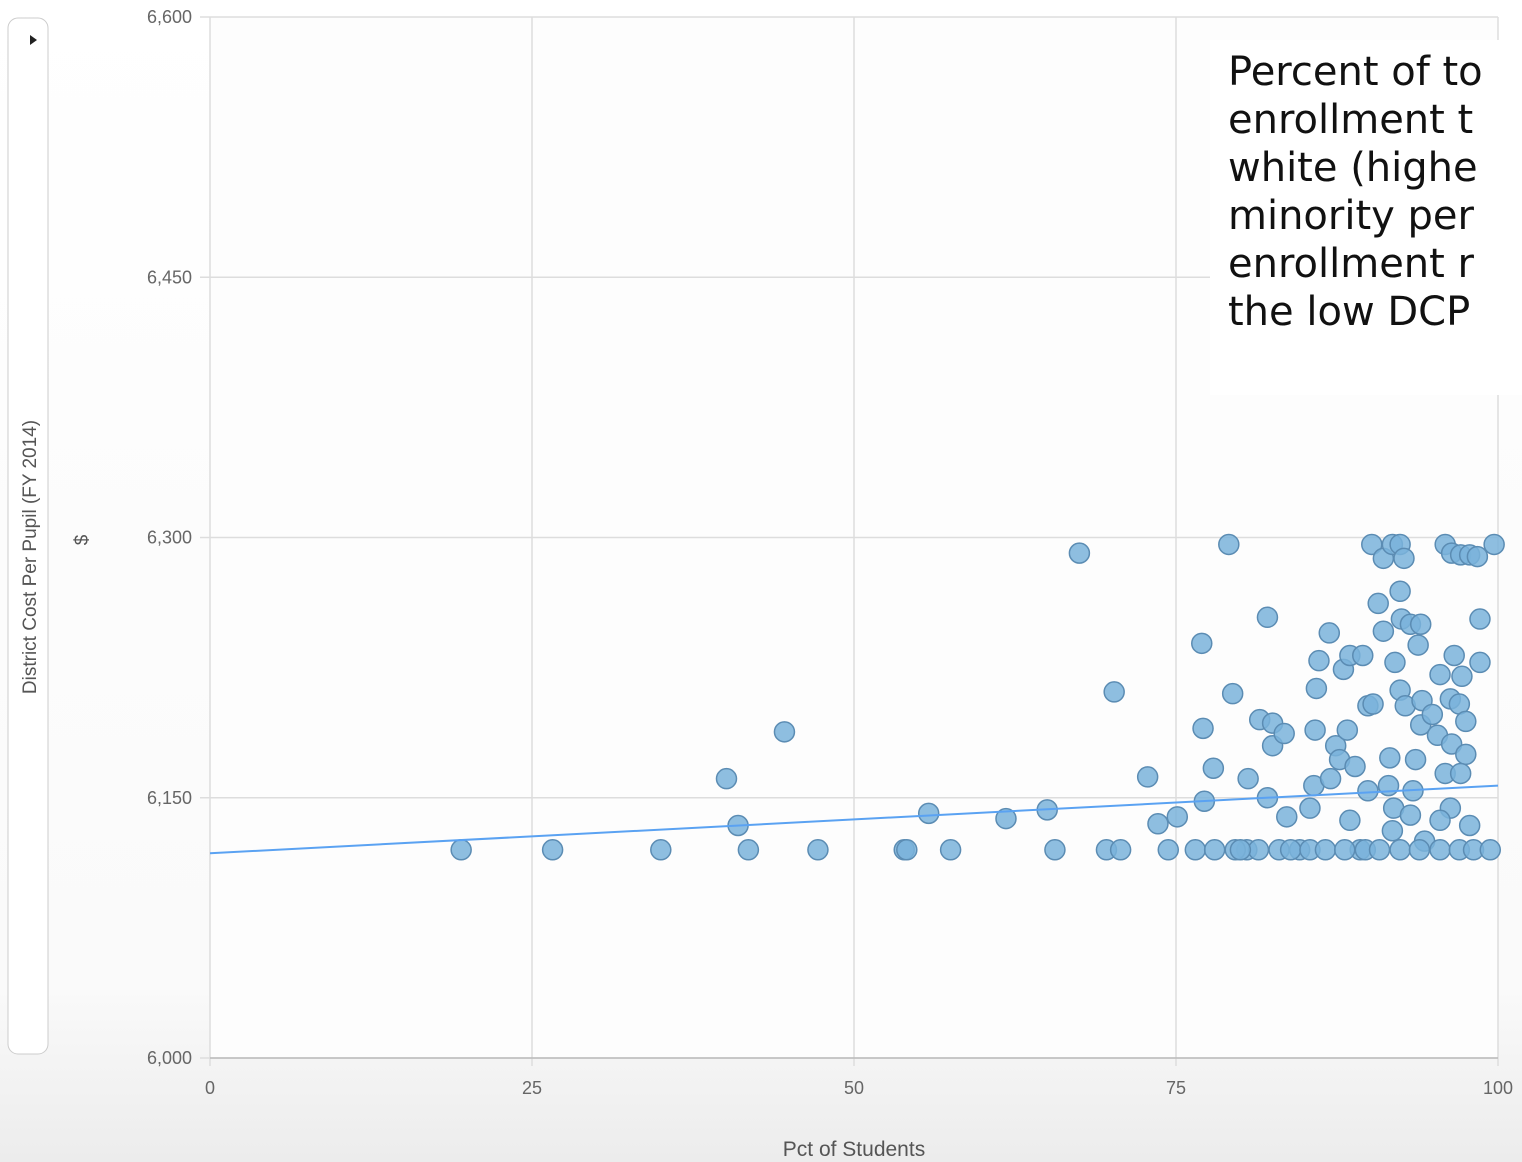 This screenshot has width=1522, height=1162. What do you see at coordinates (1350, 120) in the screenshot?
I see `annotation-line: enrollment t` at bounding box center [1350, 120].